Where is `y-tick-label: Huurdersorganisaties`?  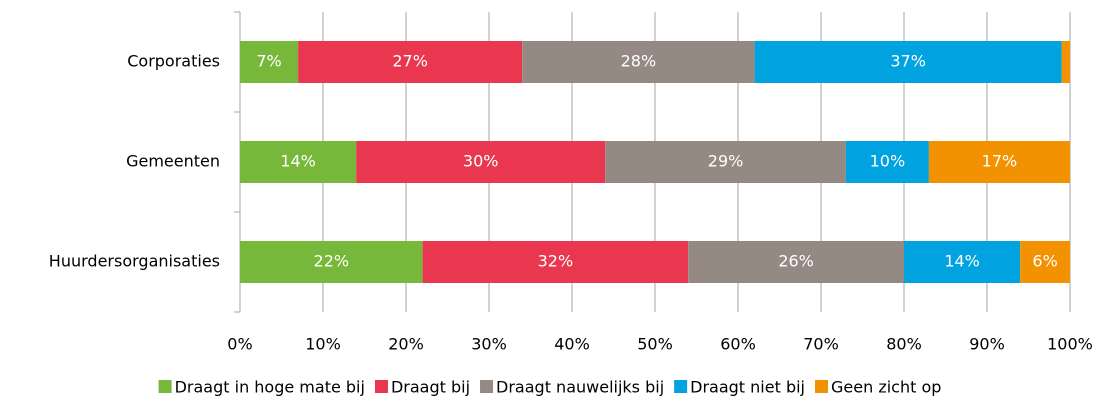
y-tick-label: Huurdersorganisaties is located at coordinates (134, 261).